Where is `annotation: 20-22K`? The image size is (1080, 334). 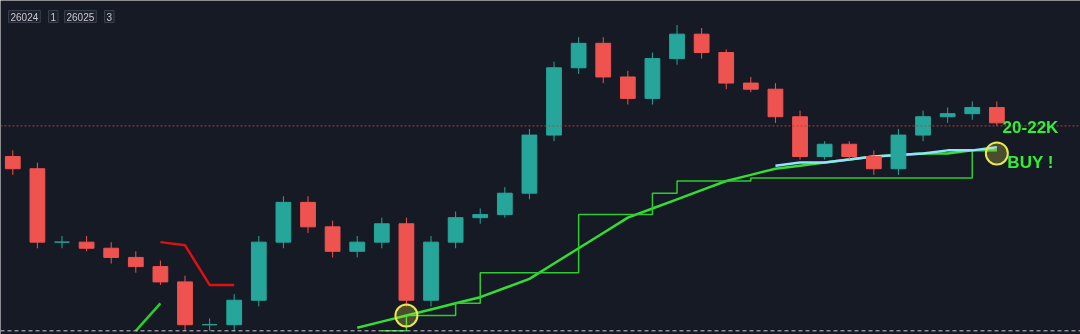
annotation: 20-22K is located at coordinates (1031, 127).